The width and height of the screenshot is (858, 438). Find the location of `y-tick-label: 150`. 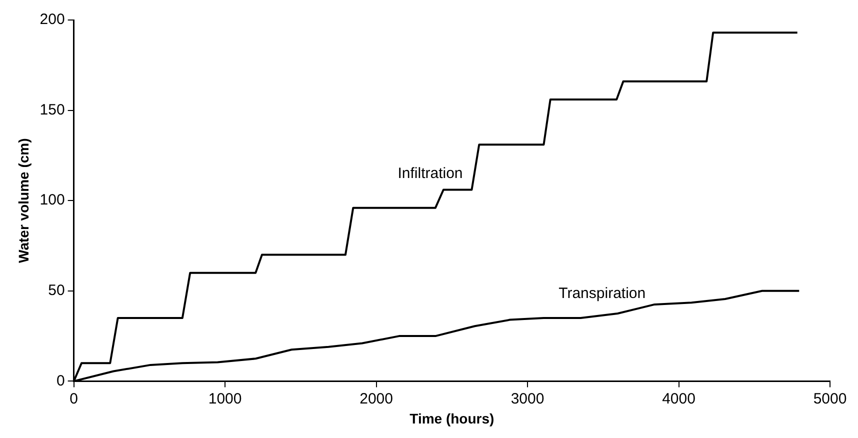

y-tick-label: 150 is located at coordinates (52, 109).